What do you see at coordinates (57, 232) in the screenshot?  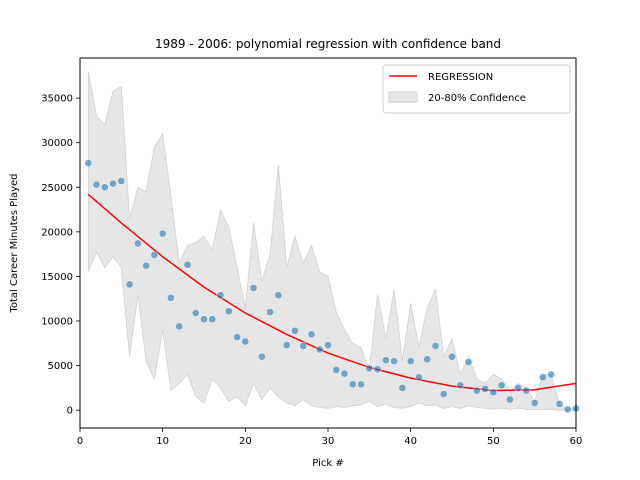 I see `y-tick-label: 20000` at bounding box center [57, 232].